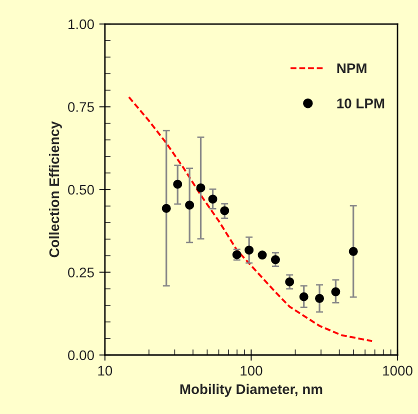 This screenshot has width=418, height=414. What do you see at coordinates (81, 189) in the screenshot?
I see `y-tick-label: 0.50` at bounding box center [81, 189].